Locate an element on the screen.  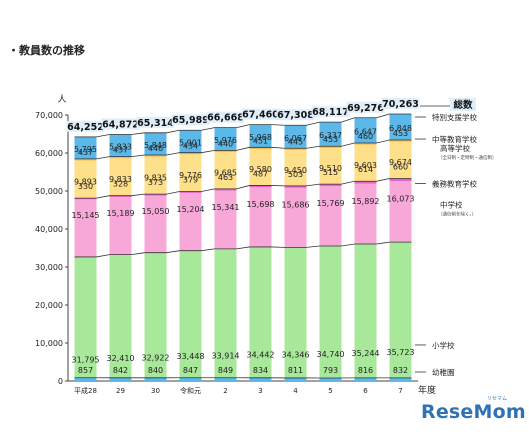
x-tick-label: 5 is located at coordinates (330, 391).